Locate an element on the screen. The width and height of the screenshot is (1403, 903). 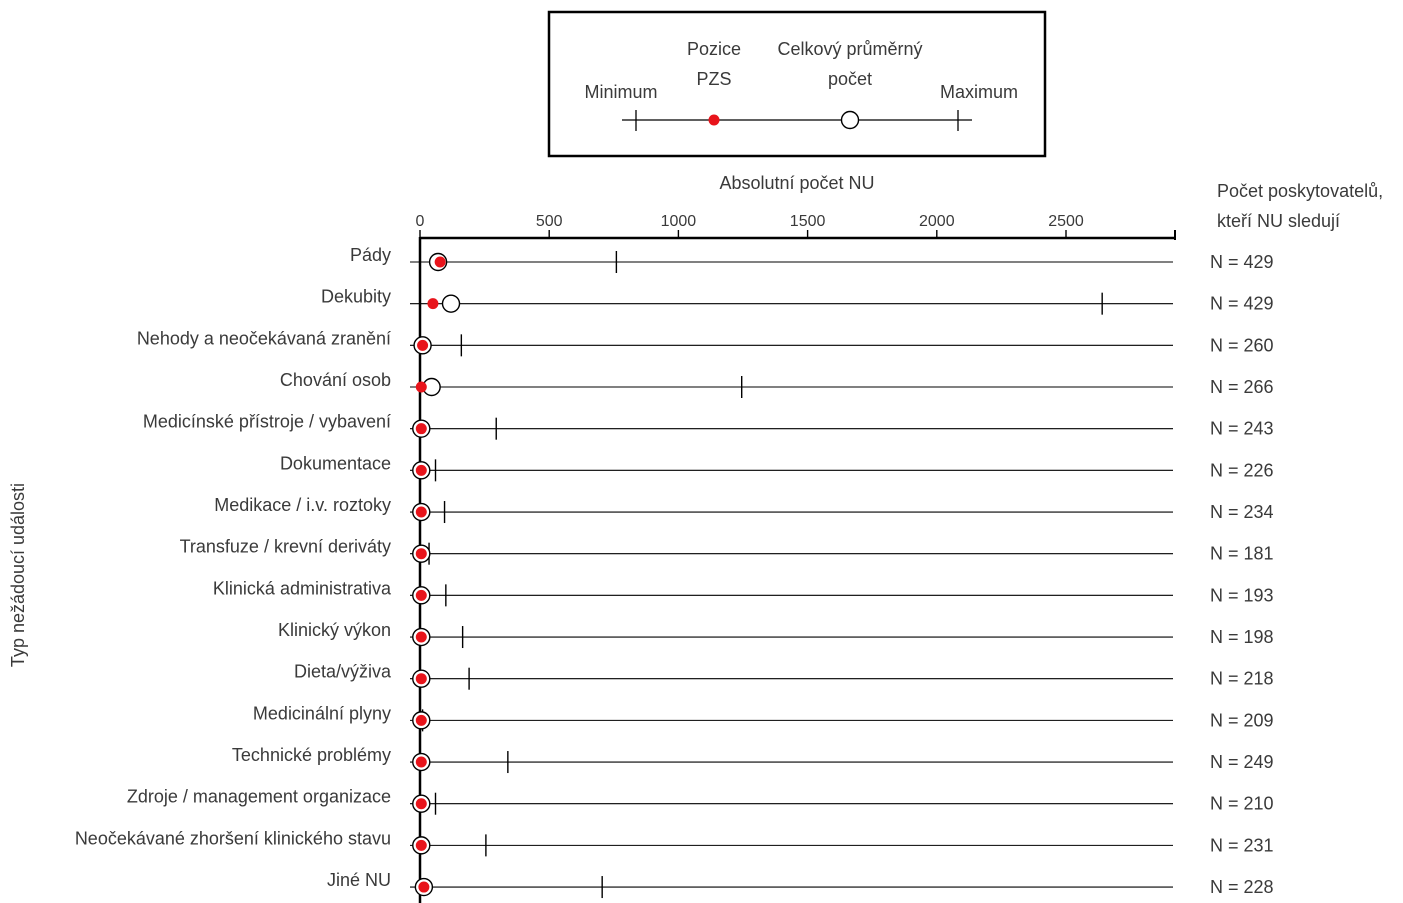
row: Dieta/výživa N = 218 is located at coordinates (784, 676).